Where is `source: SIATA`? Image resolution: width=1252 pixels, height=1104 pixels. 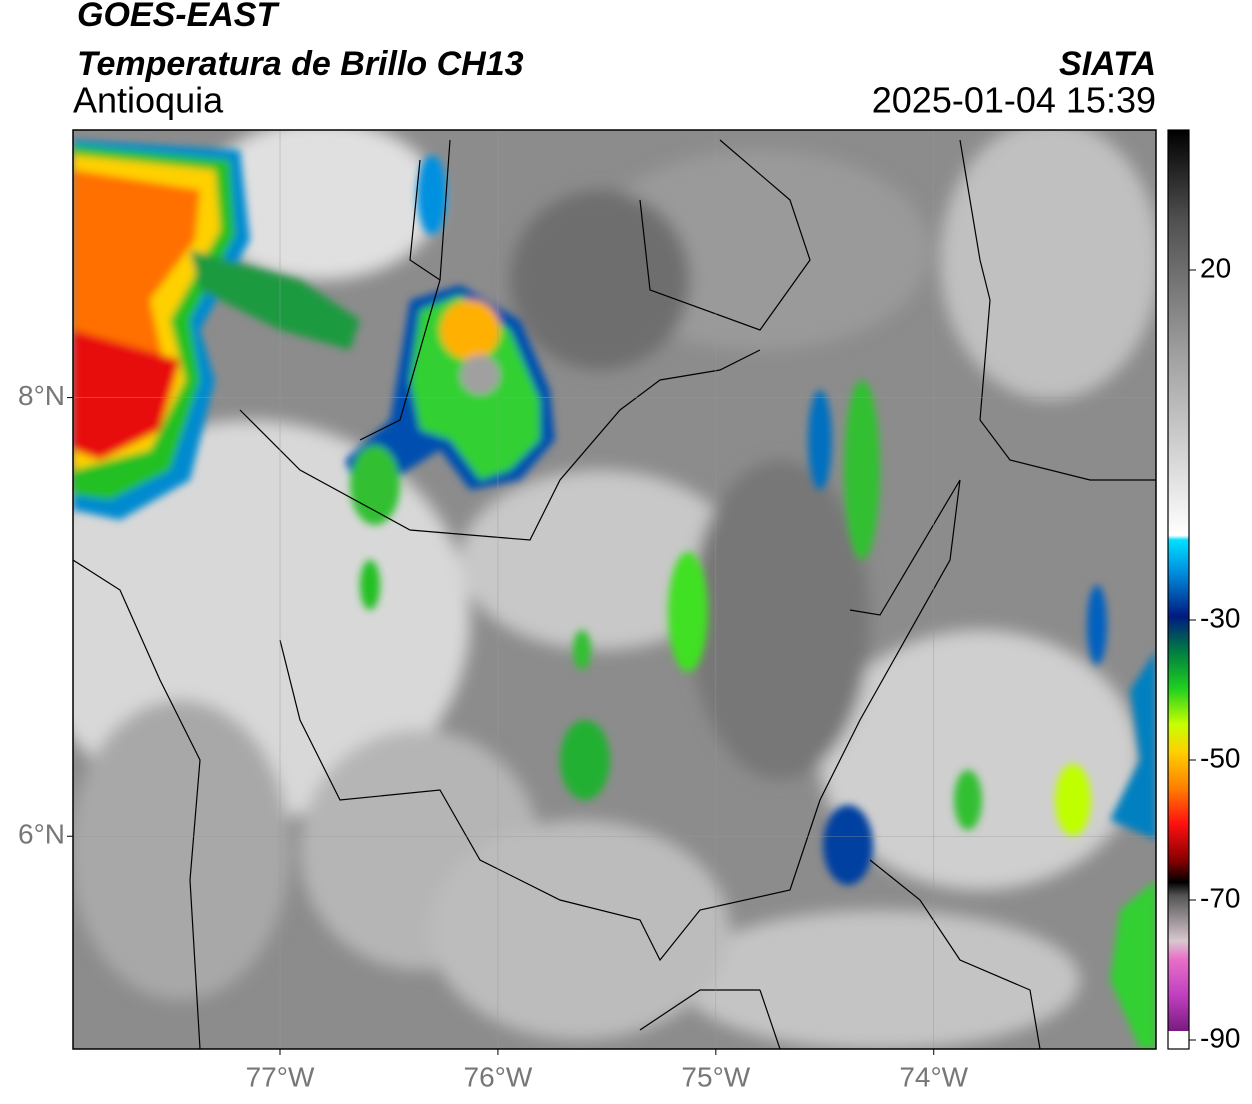 source: SIATA is located at coordinates (1107, 64).